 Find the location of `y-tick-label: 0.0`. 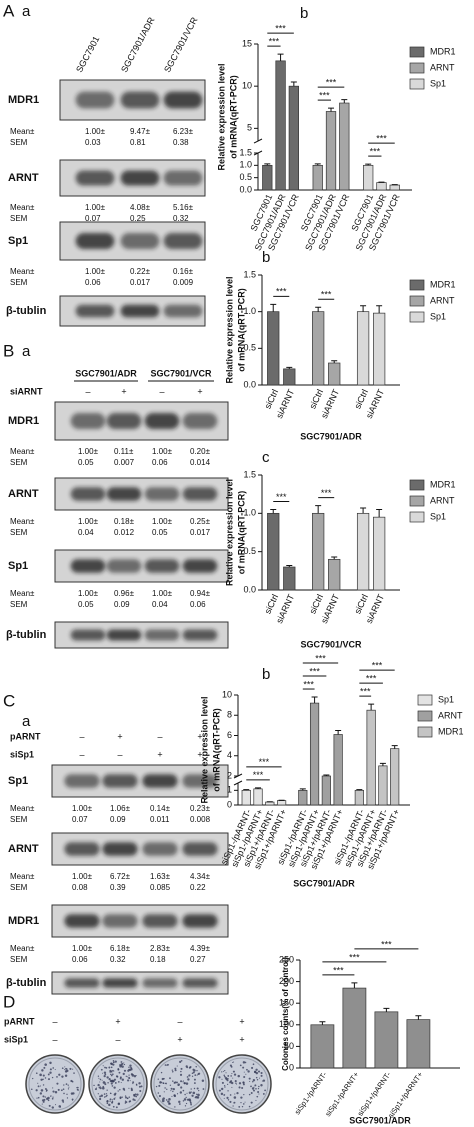

y-tick-label: 0.0 is located at coordinates (249, 589).